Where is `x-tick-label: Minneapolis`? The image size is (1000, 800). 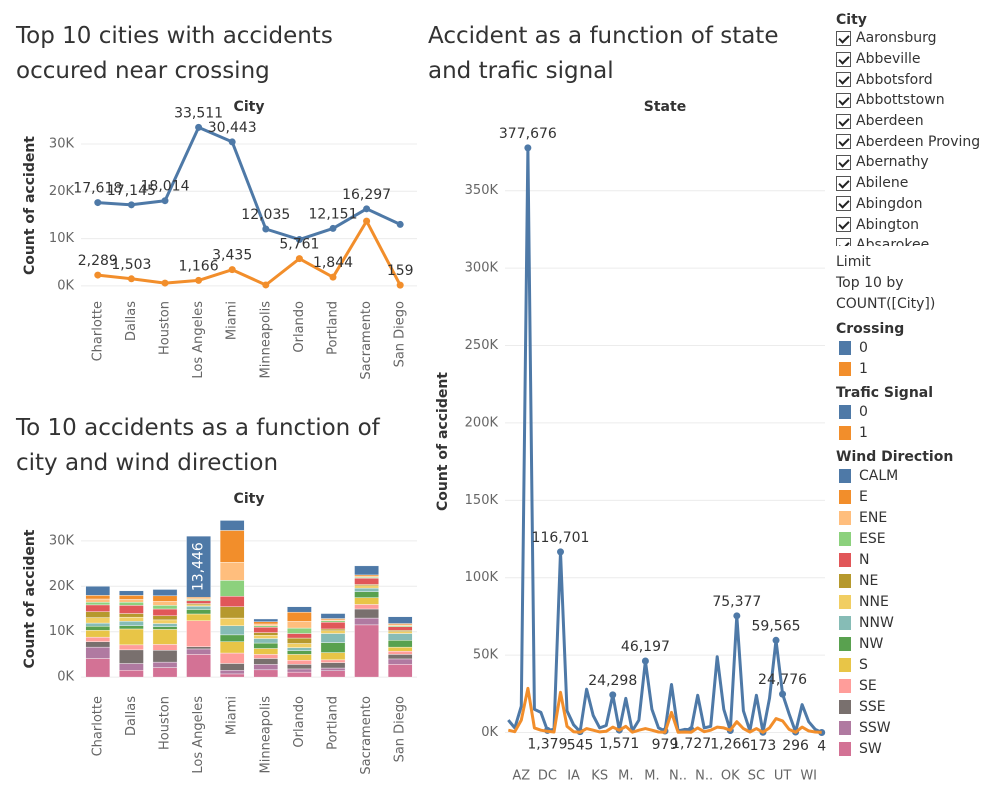
x-tick-label: Minneapolis is located at coordinates (265, 340).